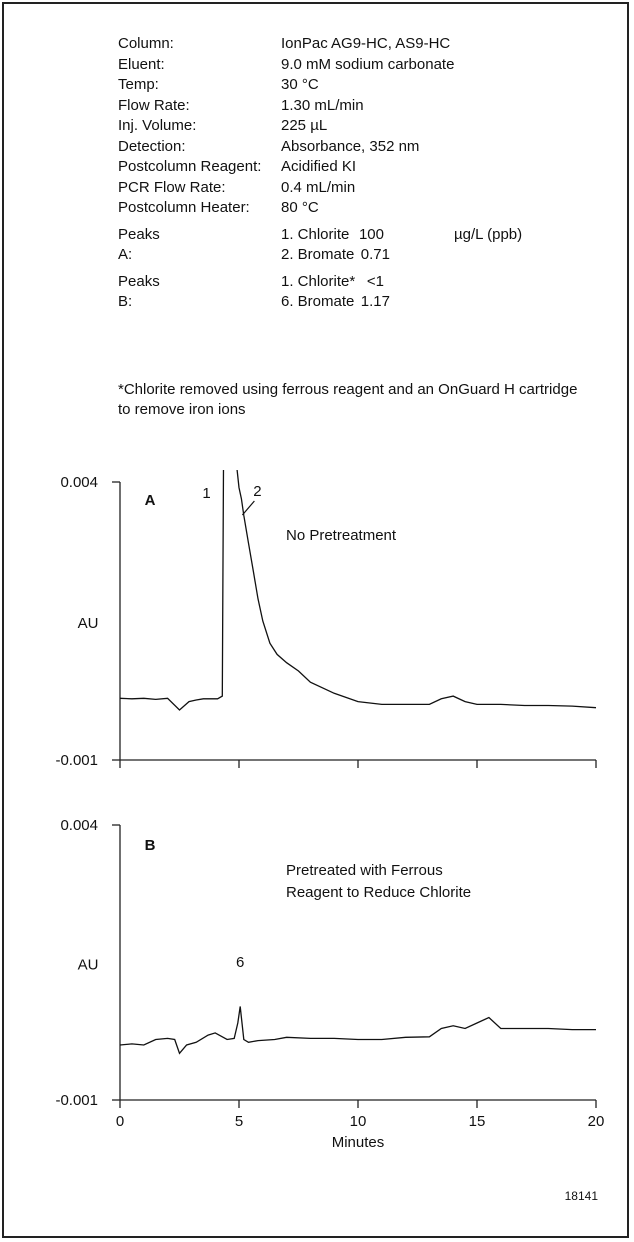  Describe the element at coordinates (150, 845) in the screenshot. I see `panel-label: B` at that location.